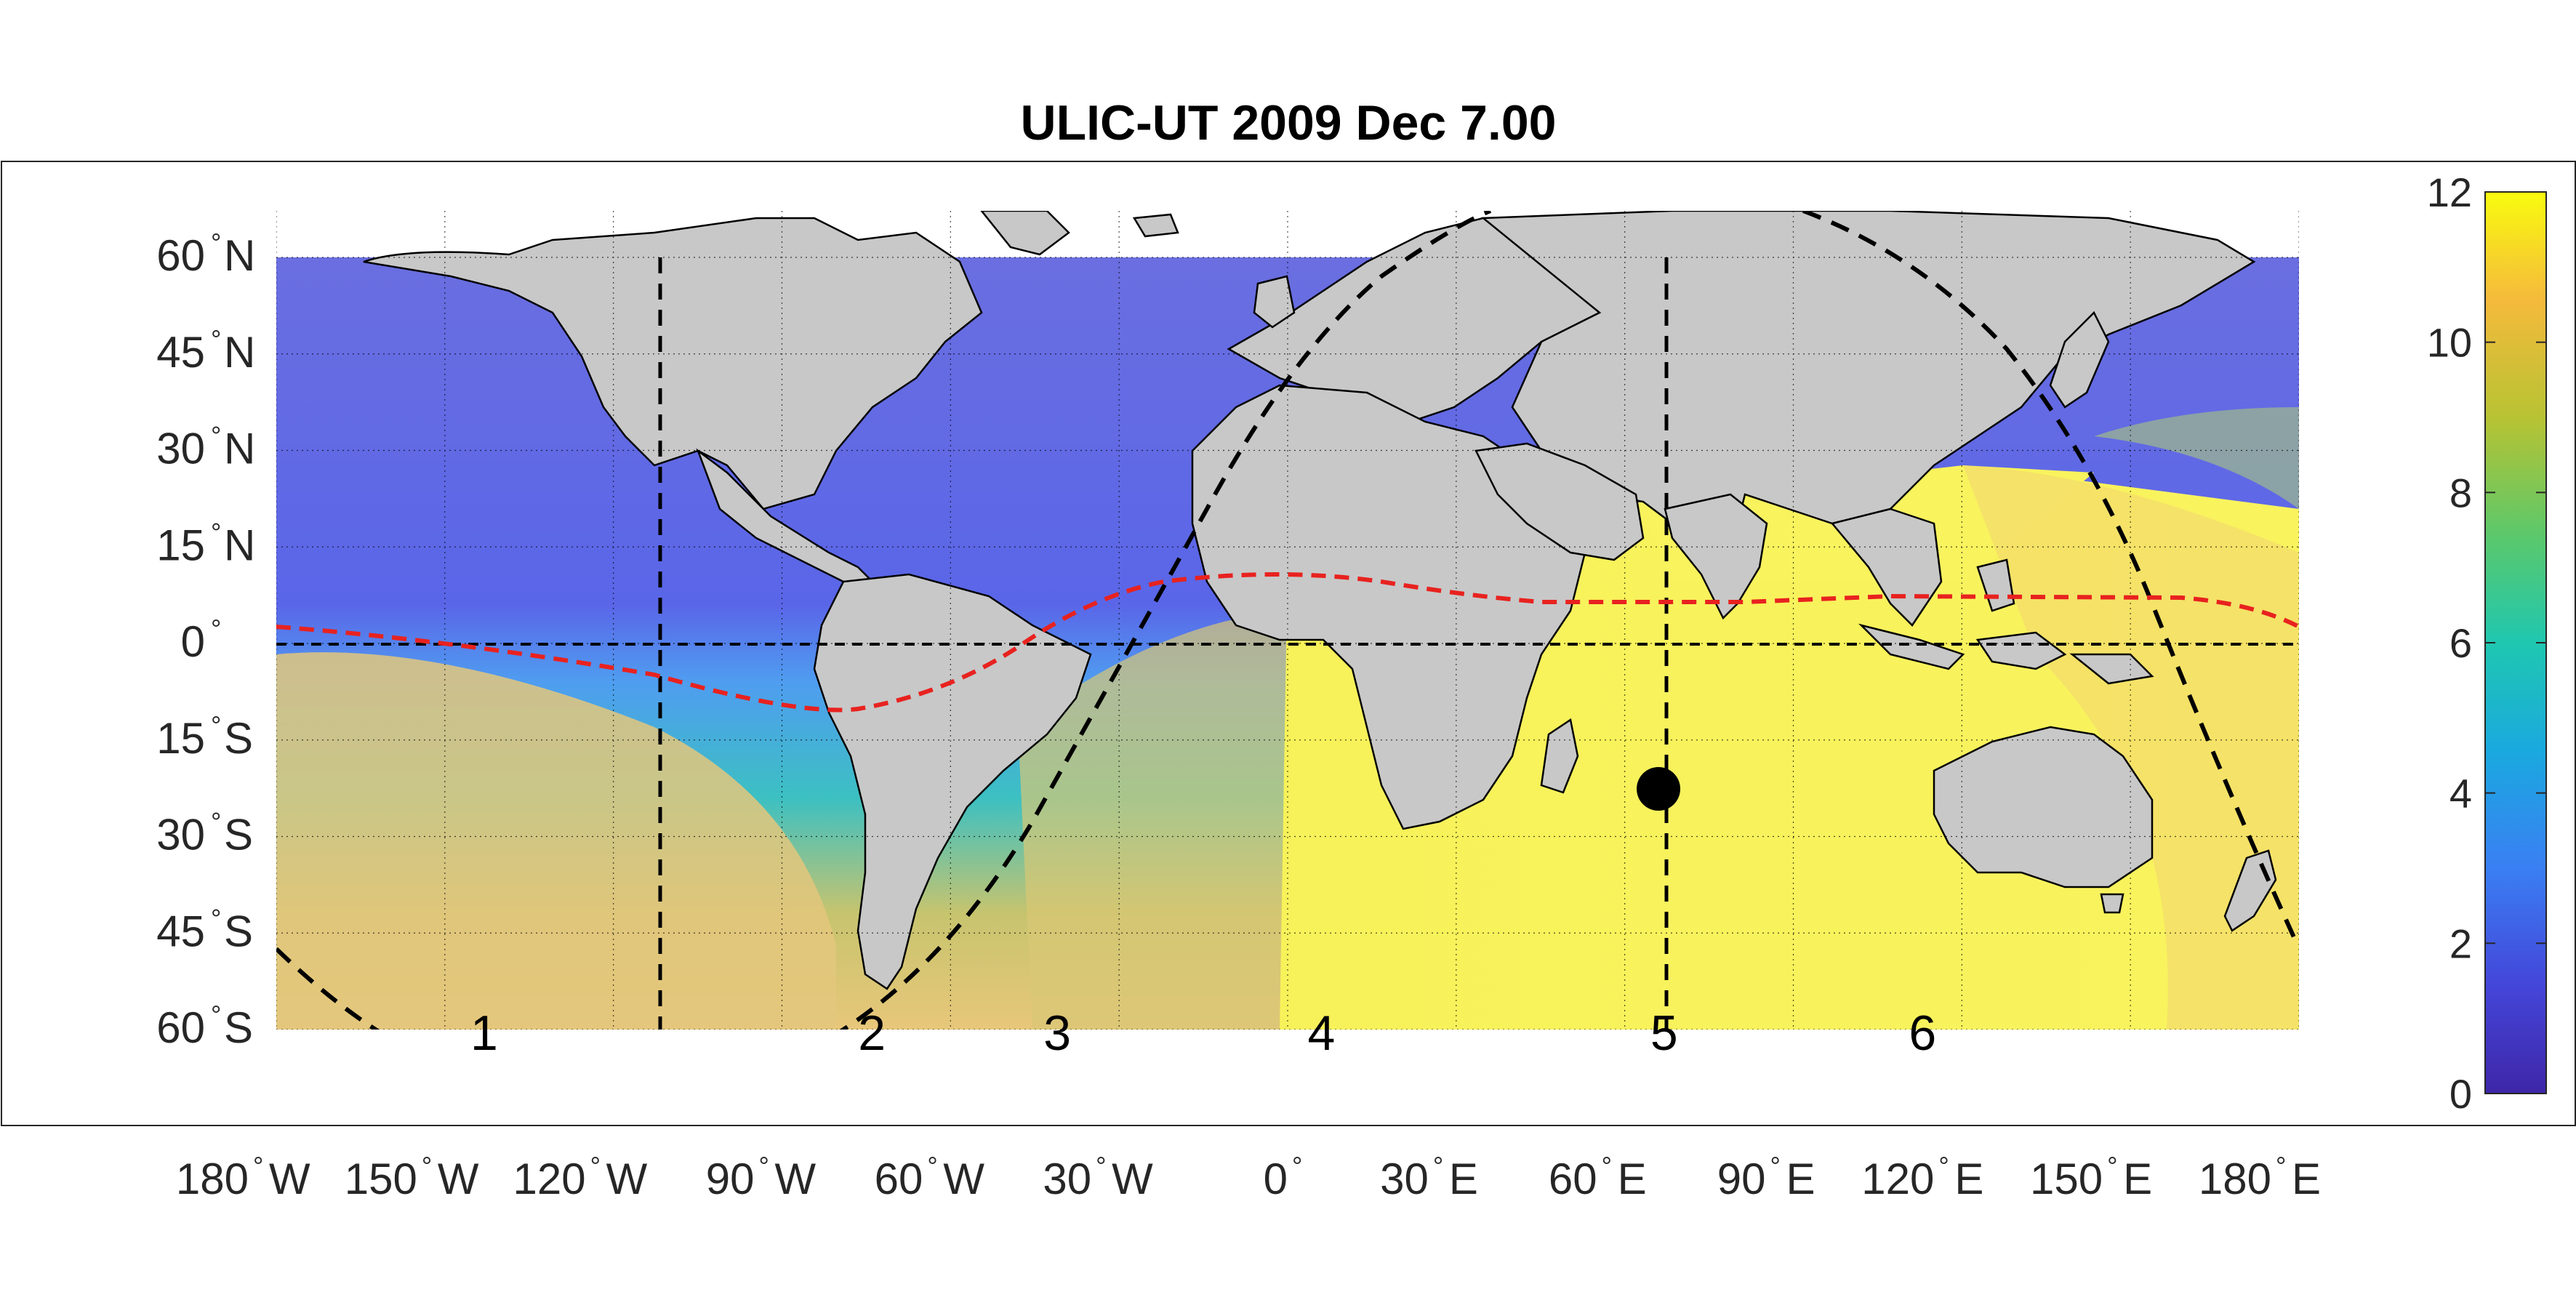 Image resolution: width=2576 pixels, height=1292 pixels. I want to click on colorbar-tick-label: 4, so click(2460, 793).